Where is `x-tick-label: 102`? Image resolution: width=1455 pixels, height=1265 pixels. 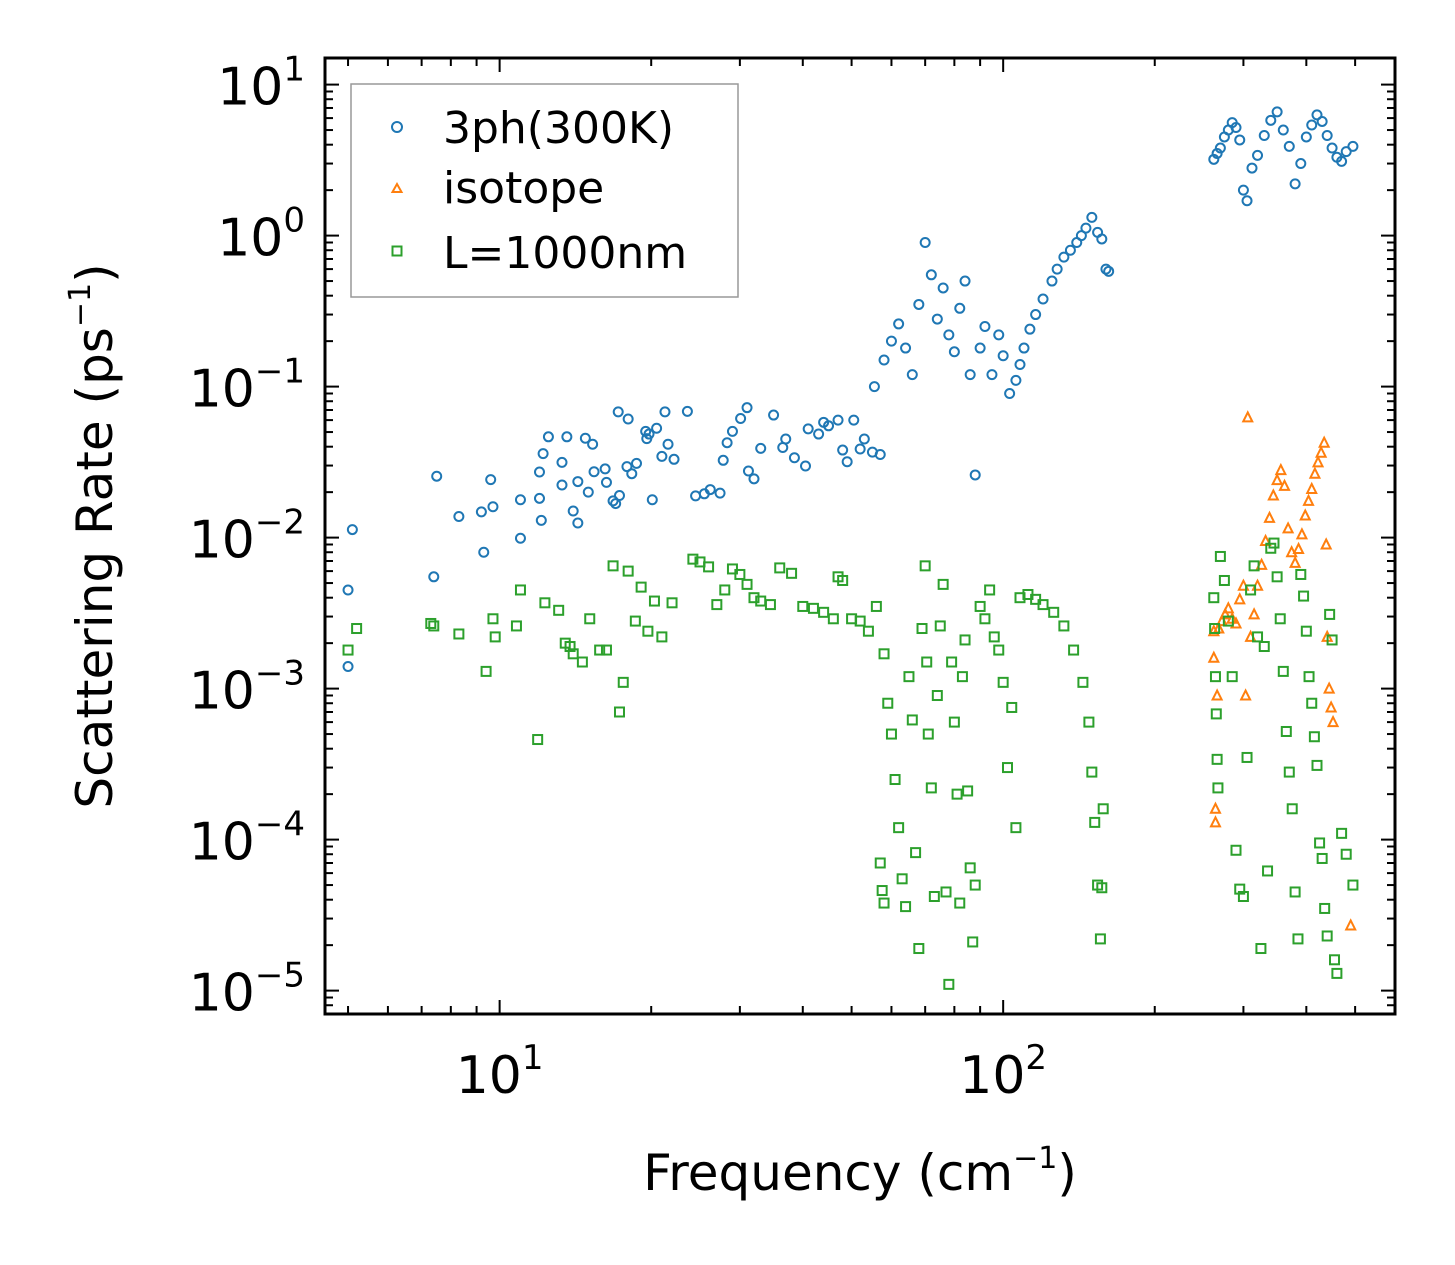
x-tick-label: 102 is located at coordinates (1003, 1072).